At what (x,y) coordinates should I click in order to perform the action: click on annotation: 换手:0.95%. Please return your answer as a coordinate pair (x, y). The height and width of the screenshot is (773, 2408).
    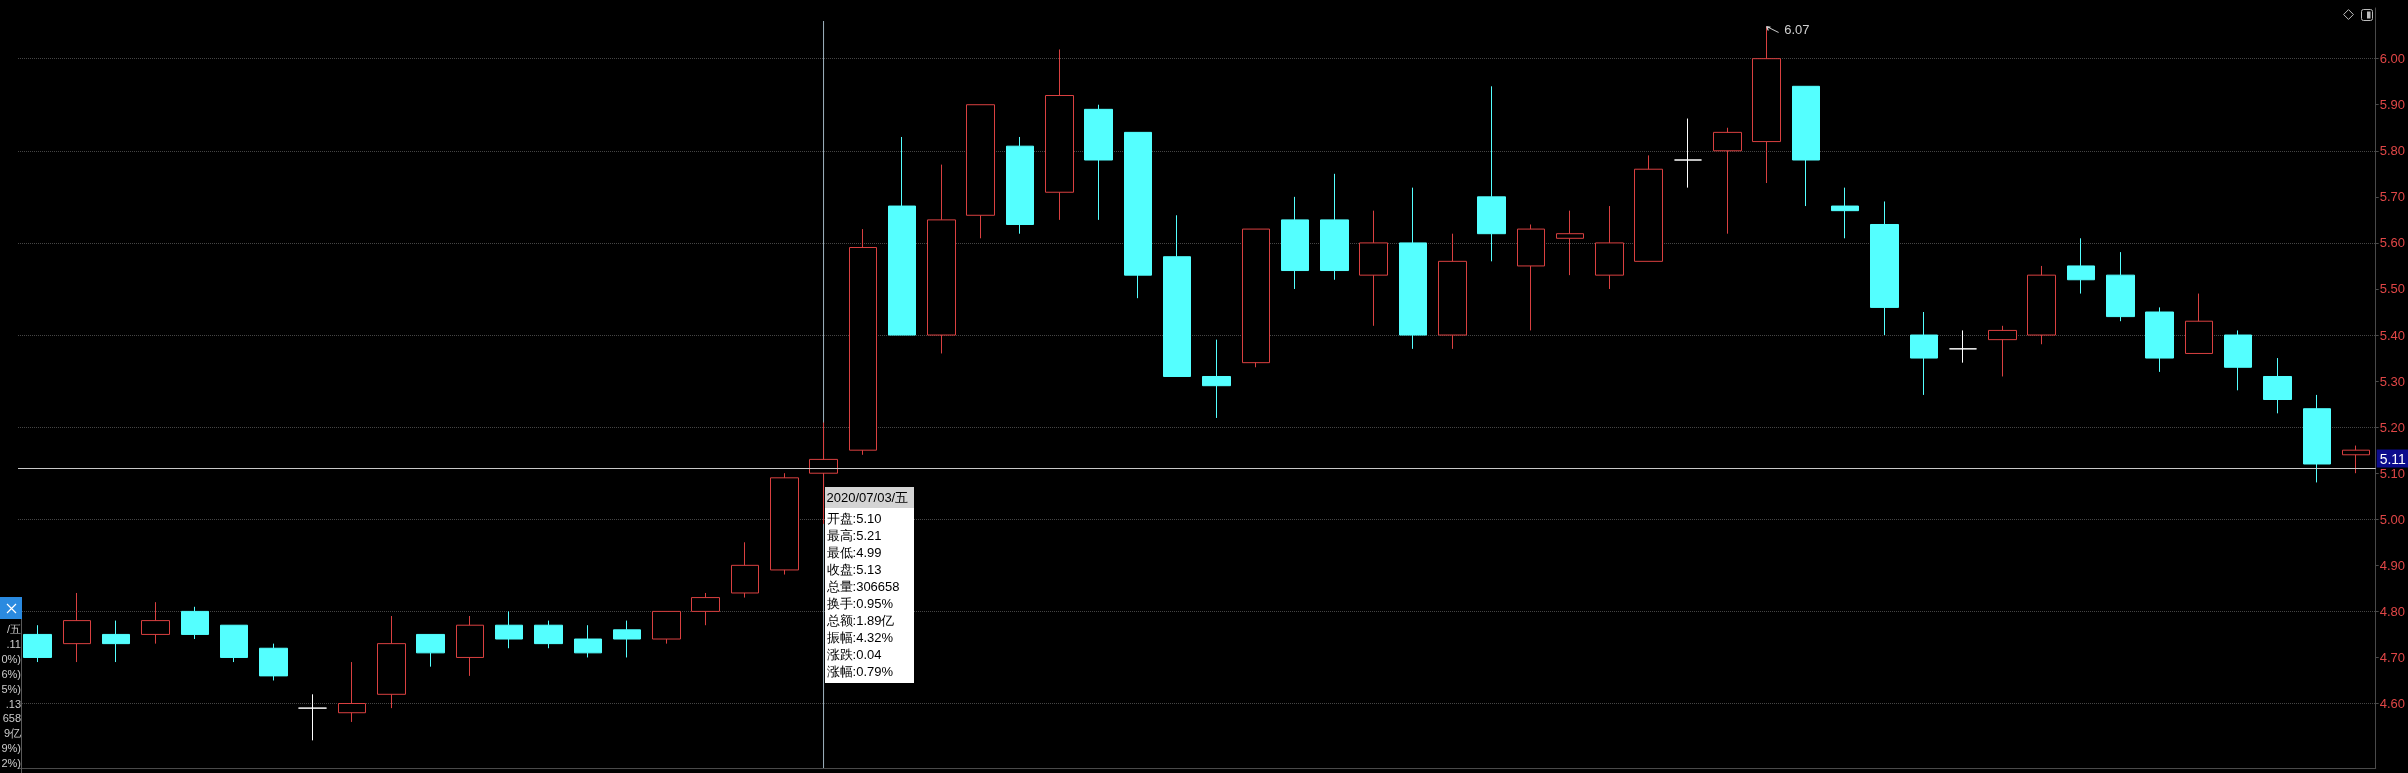
    Looking at the image, I should click on (860, 603).